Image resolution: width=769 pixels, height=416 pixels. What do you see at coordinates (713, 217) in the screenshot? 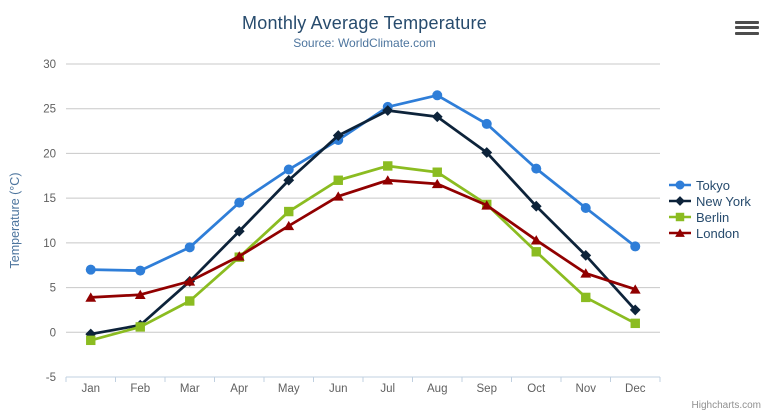
I see `legend-label: Berlin` at bounding box center [713, 217].